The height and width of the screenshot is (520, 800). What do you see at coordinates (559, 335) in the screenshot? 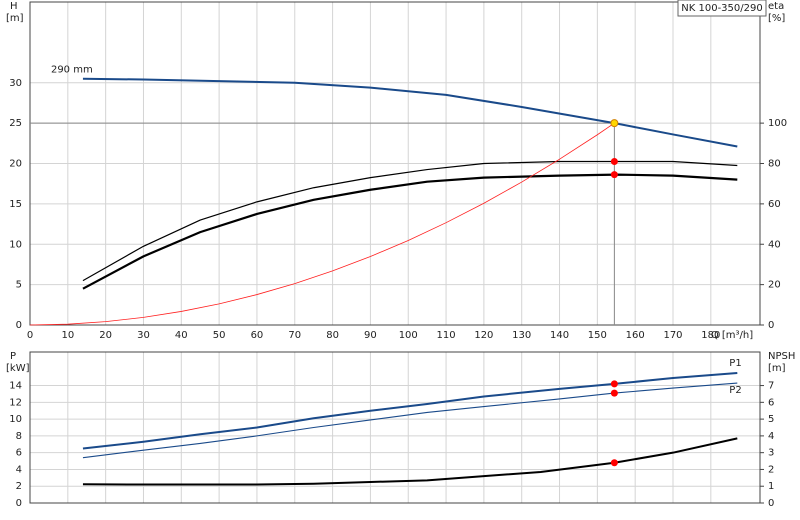
I see `x-tick-label: 140` at bounding box center [559, 335].